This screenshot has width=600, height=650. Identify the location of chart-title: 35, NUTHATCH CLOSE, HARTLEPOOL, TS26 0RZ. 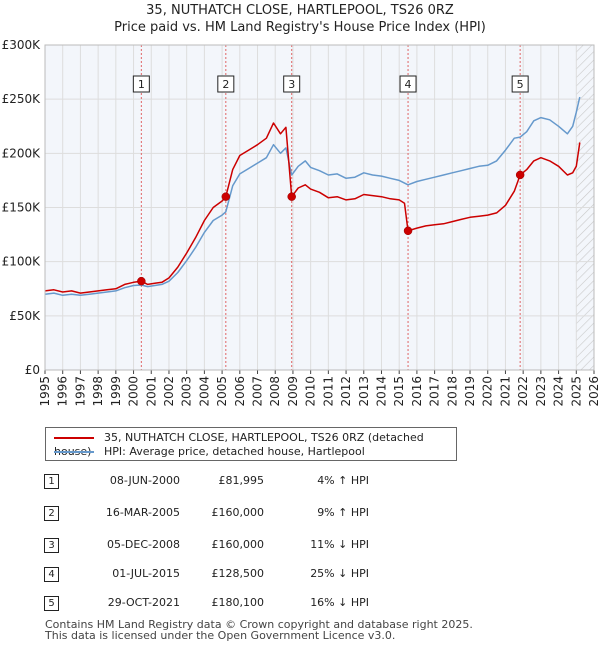
(300, 10).